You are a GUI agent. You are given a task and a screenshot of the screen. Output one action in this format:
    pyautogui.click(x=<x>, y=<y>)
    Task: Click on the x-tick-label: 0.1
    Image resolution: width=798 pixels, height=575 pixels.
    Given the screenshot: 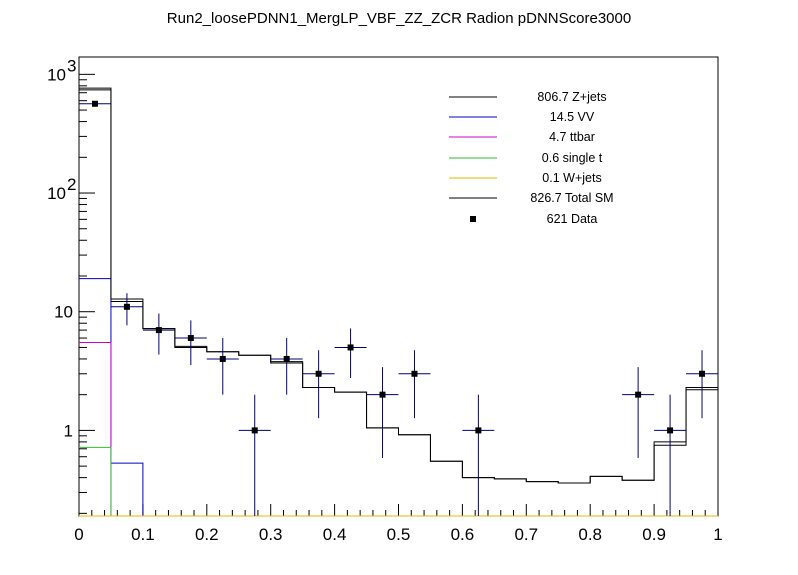 What is the action you would take?
    pyautogui.click(x=143, y=534)
    